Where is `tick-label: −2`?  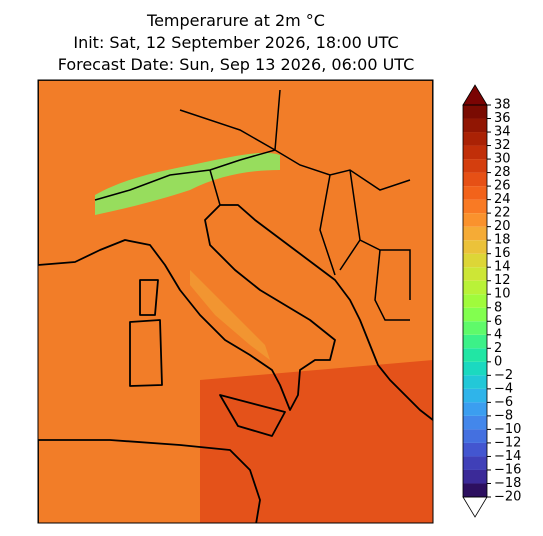 tick-label: −2 is located at coordinates (503, 375).